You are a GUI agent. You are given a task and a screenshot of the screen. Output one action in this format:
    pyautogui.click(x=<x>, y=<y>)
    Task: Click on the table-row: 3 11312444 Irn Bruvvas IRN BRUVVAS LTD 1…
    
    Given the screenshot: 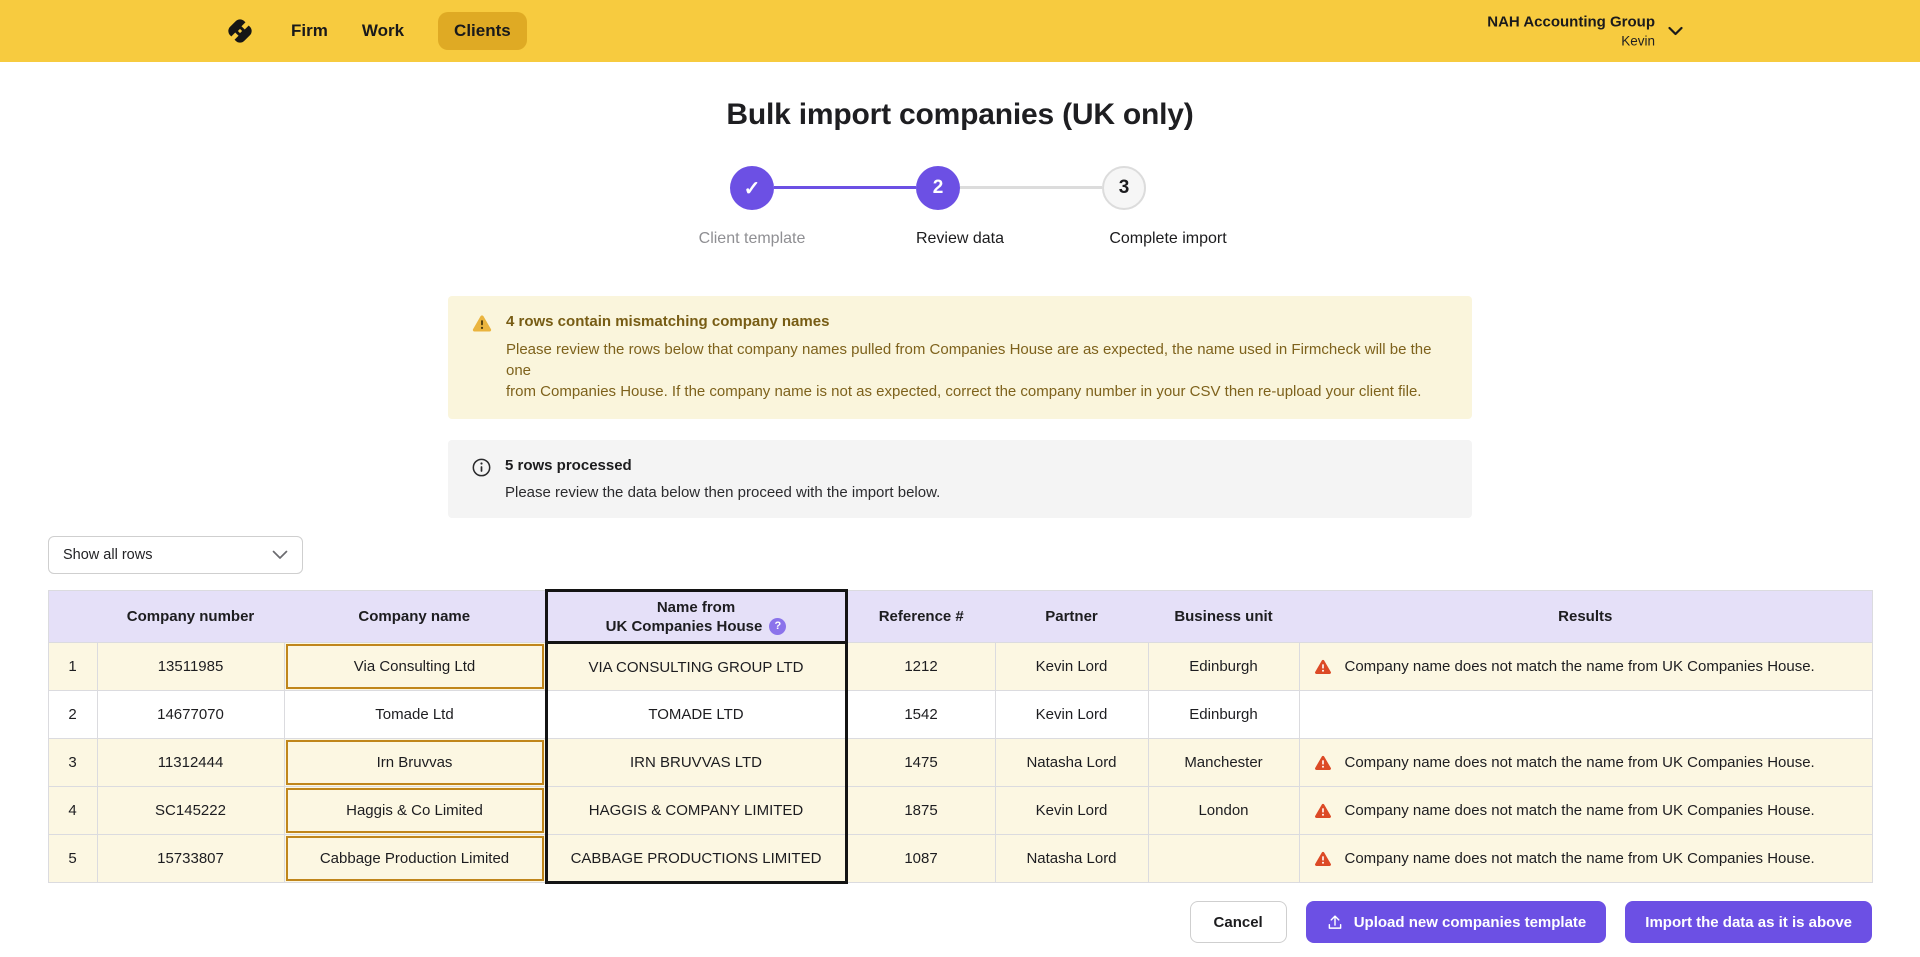 What is the action you would take?
    pyautogui.click(x=960, y=762)
    